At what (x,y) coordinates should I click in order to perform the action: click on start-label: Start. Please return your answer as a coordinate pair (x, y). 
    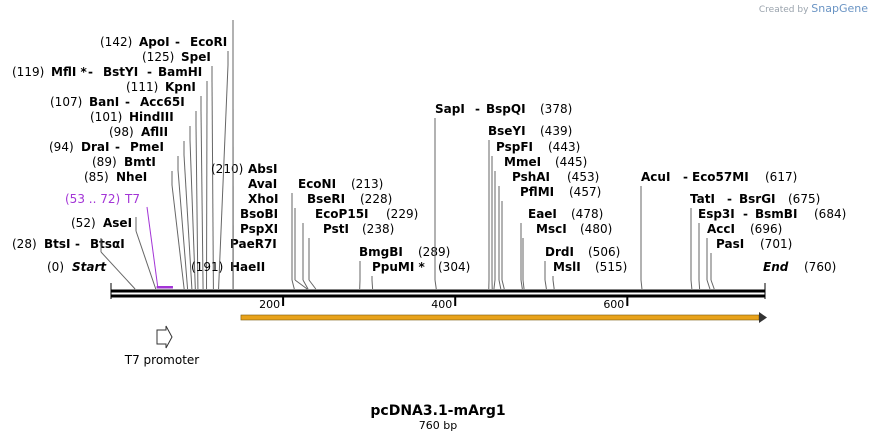
    Looking at the image, I should click on (89, 267).